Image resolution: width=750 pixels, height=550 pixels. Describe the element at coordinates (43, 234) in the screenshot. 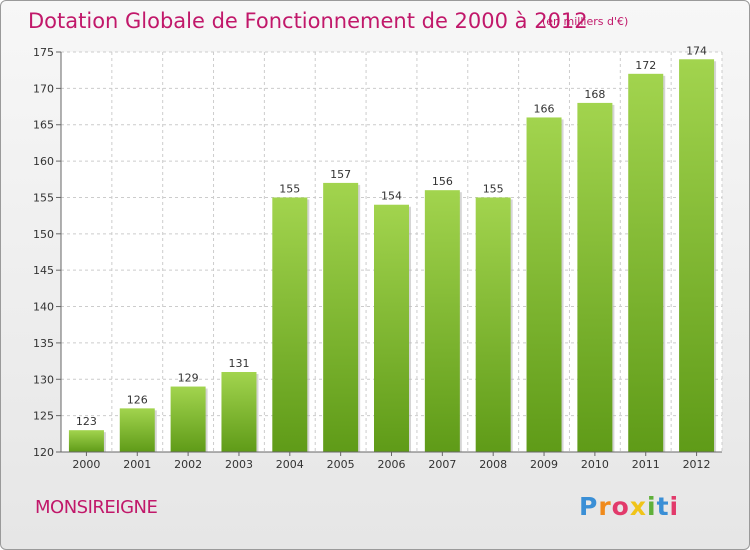

I see `y-tick-label: 150` at that location.